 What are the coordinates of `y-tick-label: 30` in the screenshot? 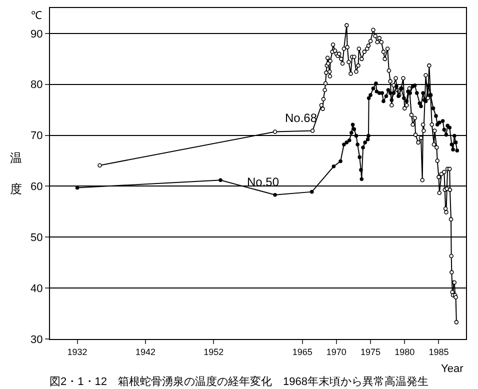 It's located at (36, 340).